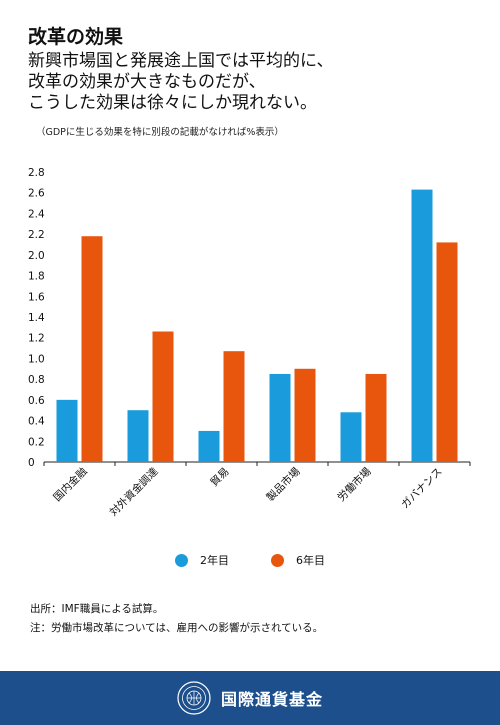 The width and height of the screenshot is (500, 725). What do you see at coordinates (97, 609) in the screenshot?
I see `source-note: 出所：IMF職員による試算。` at bounding box center [97, 609].